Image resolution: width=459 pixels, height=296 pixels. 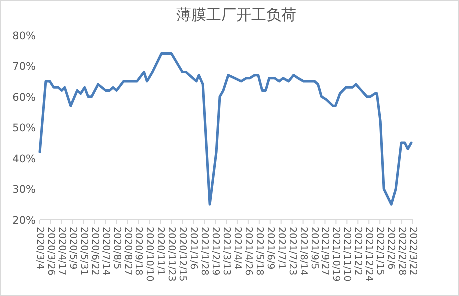 What do you see at coordinates (303, 251) in the screenshot?
I see `x-tick-label: 2021/8/14` at bounding box center [303, 251].